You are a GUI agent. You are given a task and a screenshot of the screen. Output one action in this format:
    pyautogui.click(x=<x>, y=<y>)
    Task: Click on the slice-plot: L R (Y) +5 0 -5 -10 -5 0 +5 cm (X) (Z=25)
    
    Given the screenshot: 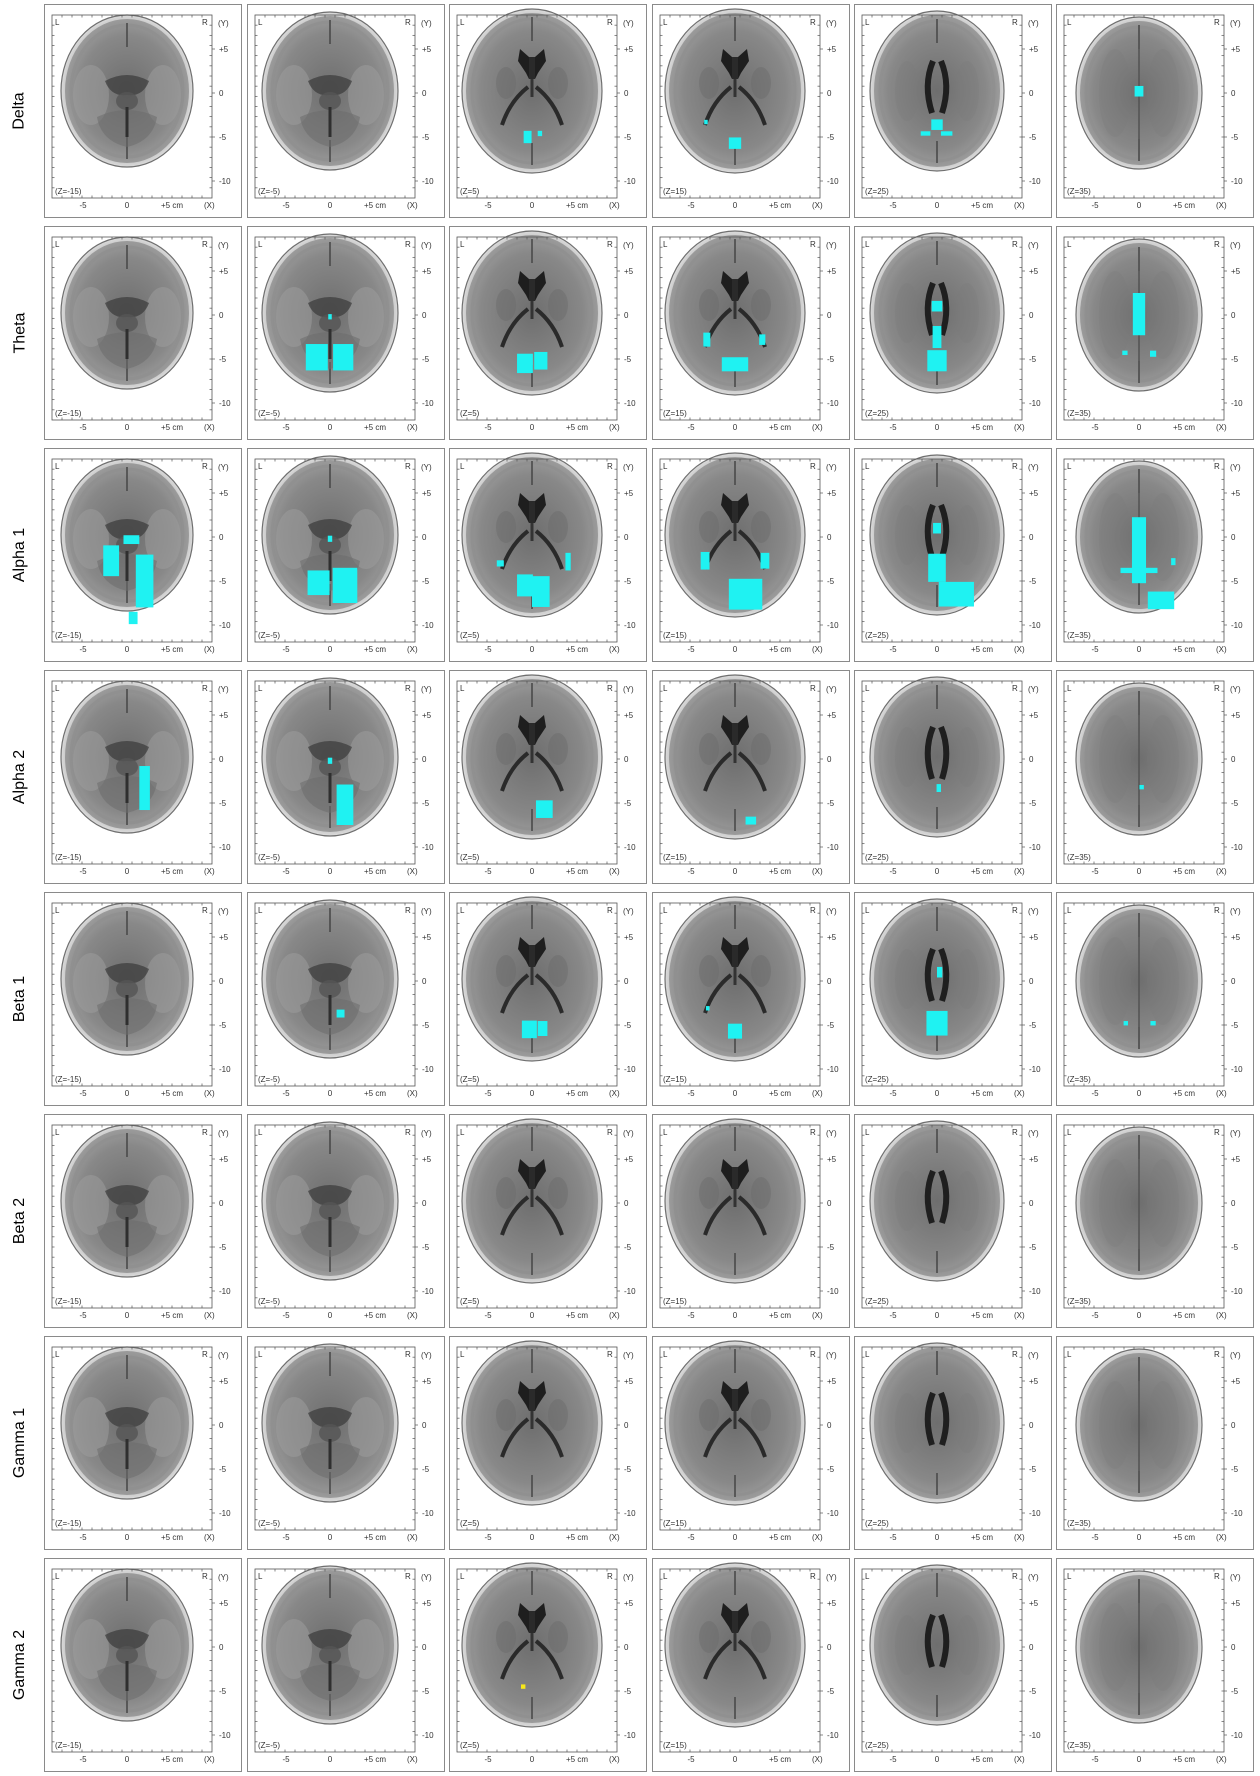 What is the action you would take?
    pyautogui.click(x=951, y=1442)
    